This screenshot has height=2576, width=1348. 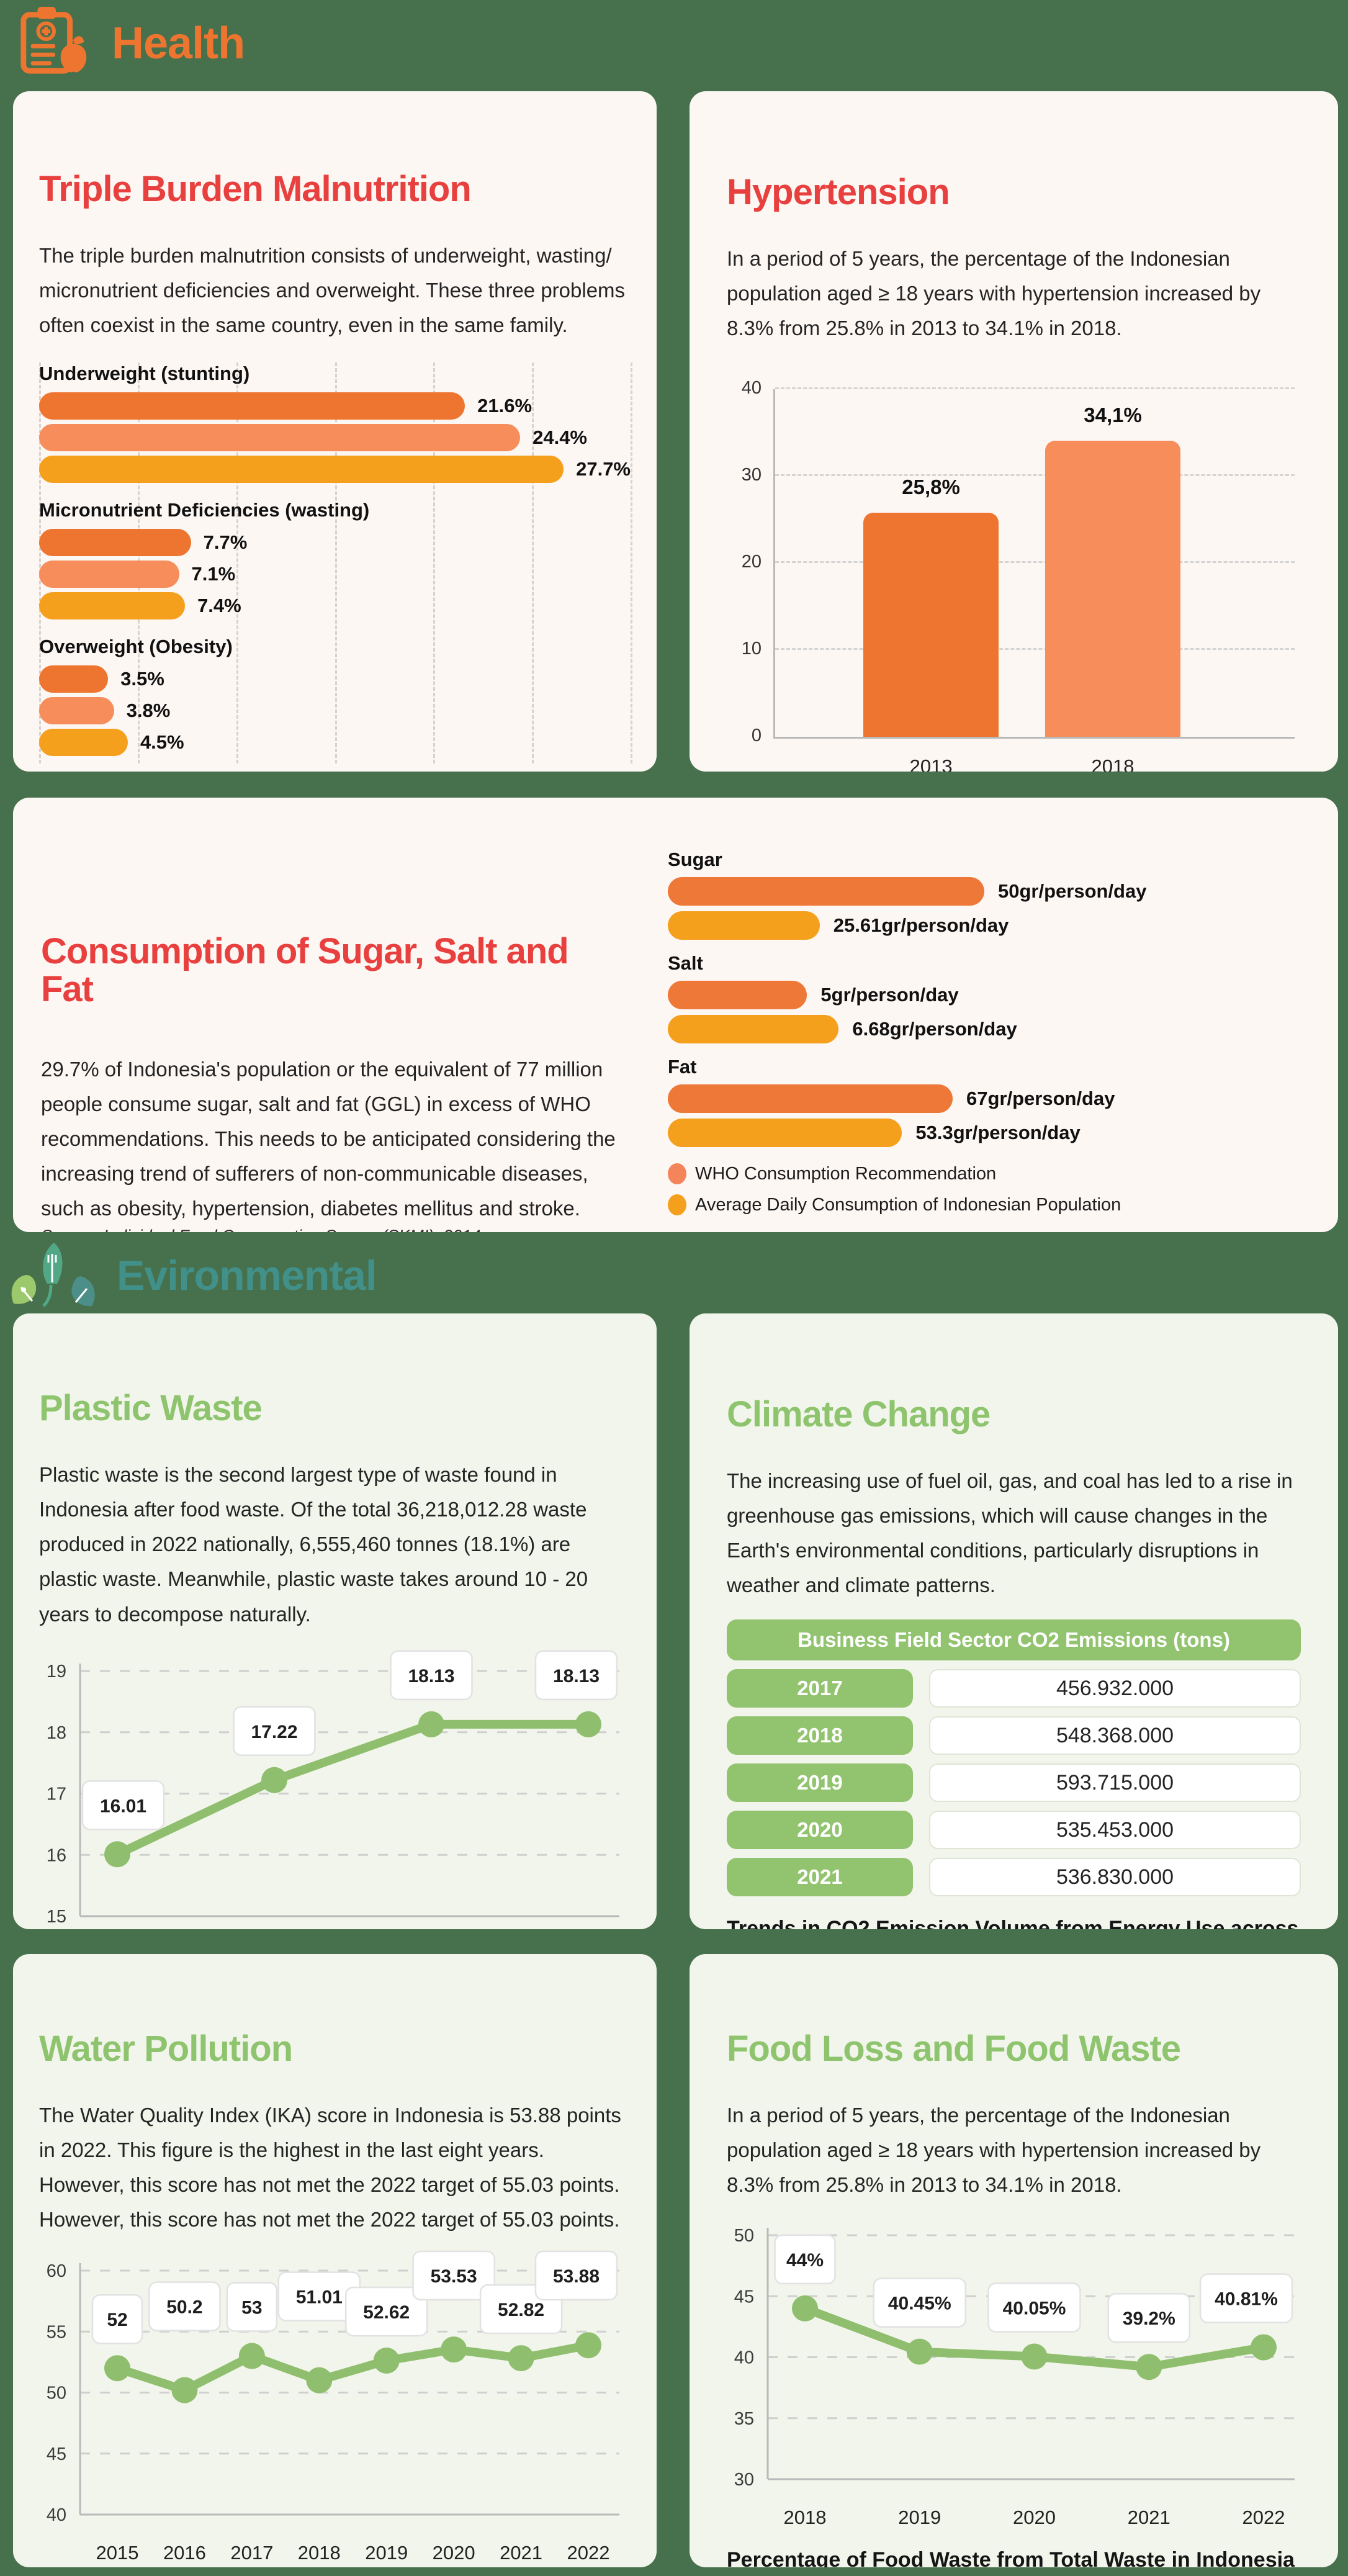 I want to click on legend-item: WHO Consumption Recommendation, so click(x=984, y=1173).